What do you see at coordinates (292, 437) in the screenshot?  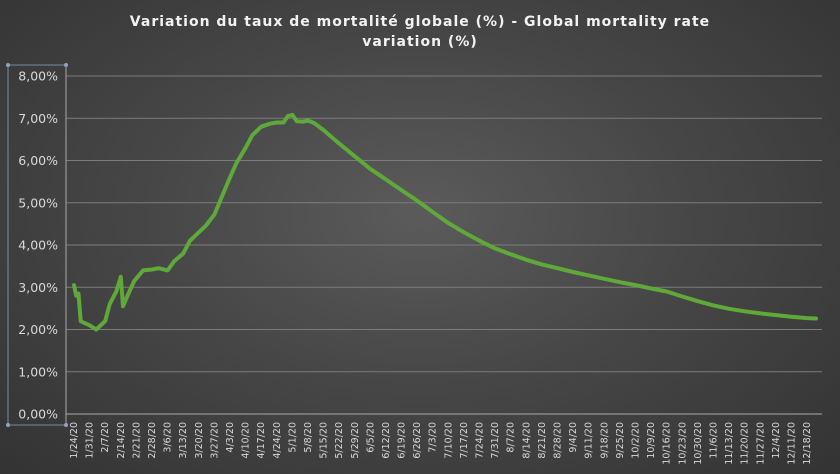 I see `x-tick-label: 5/1/20` at bounding box center [292, 437].